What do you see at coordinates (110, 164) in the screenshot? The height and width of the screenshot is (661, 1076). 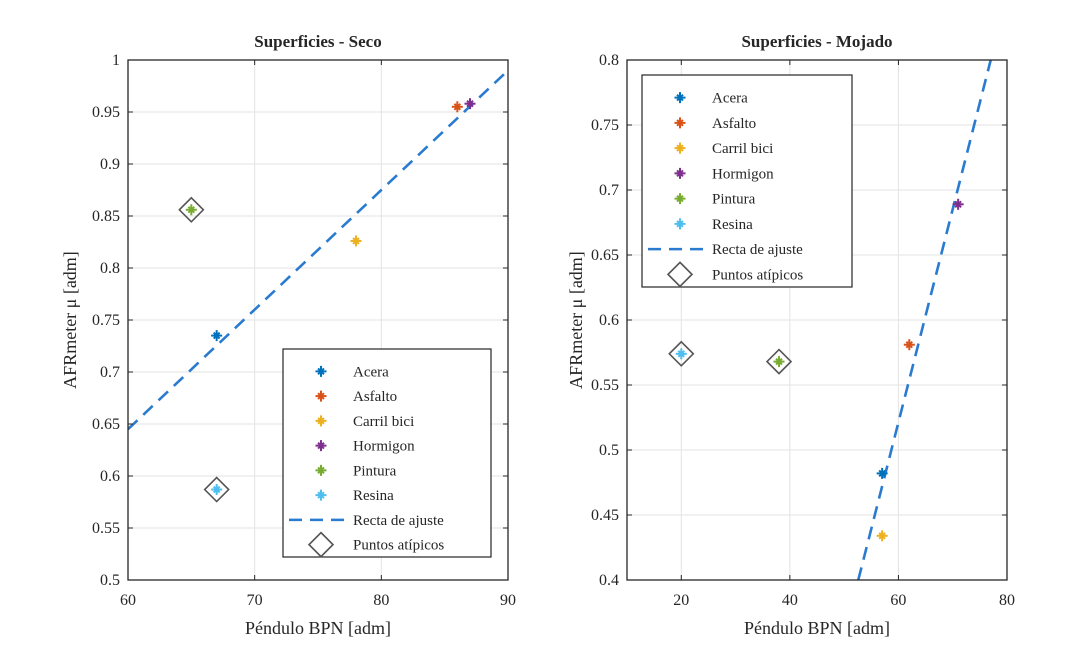 I see `y-tick-label: 0.9` at bounding box center [110, 164].